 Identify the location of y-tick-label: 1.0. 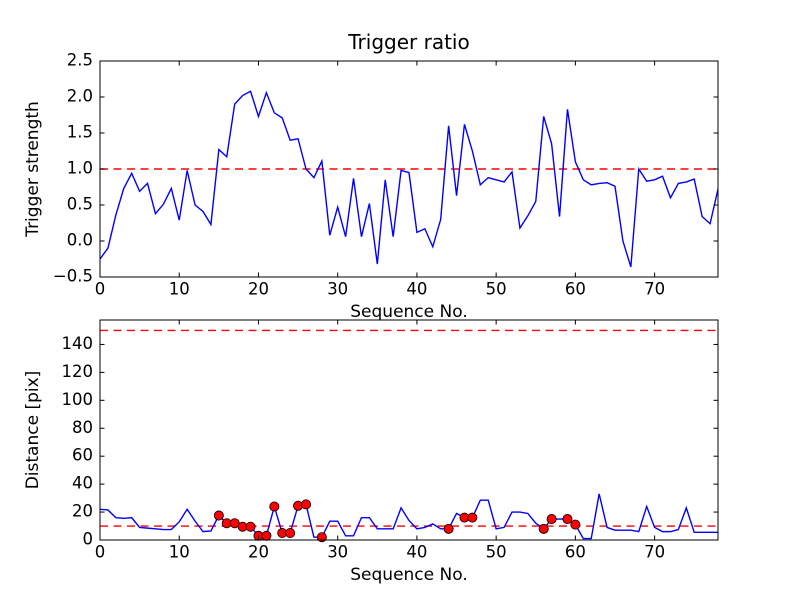
(80, 168).